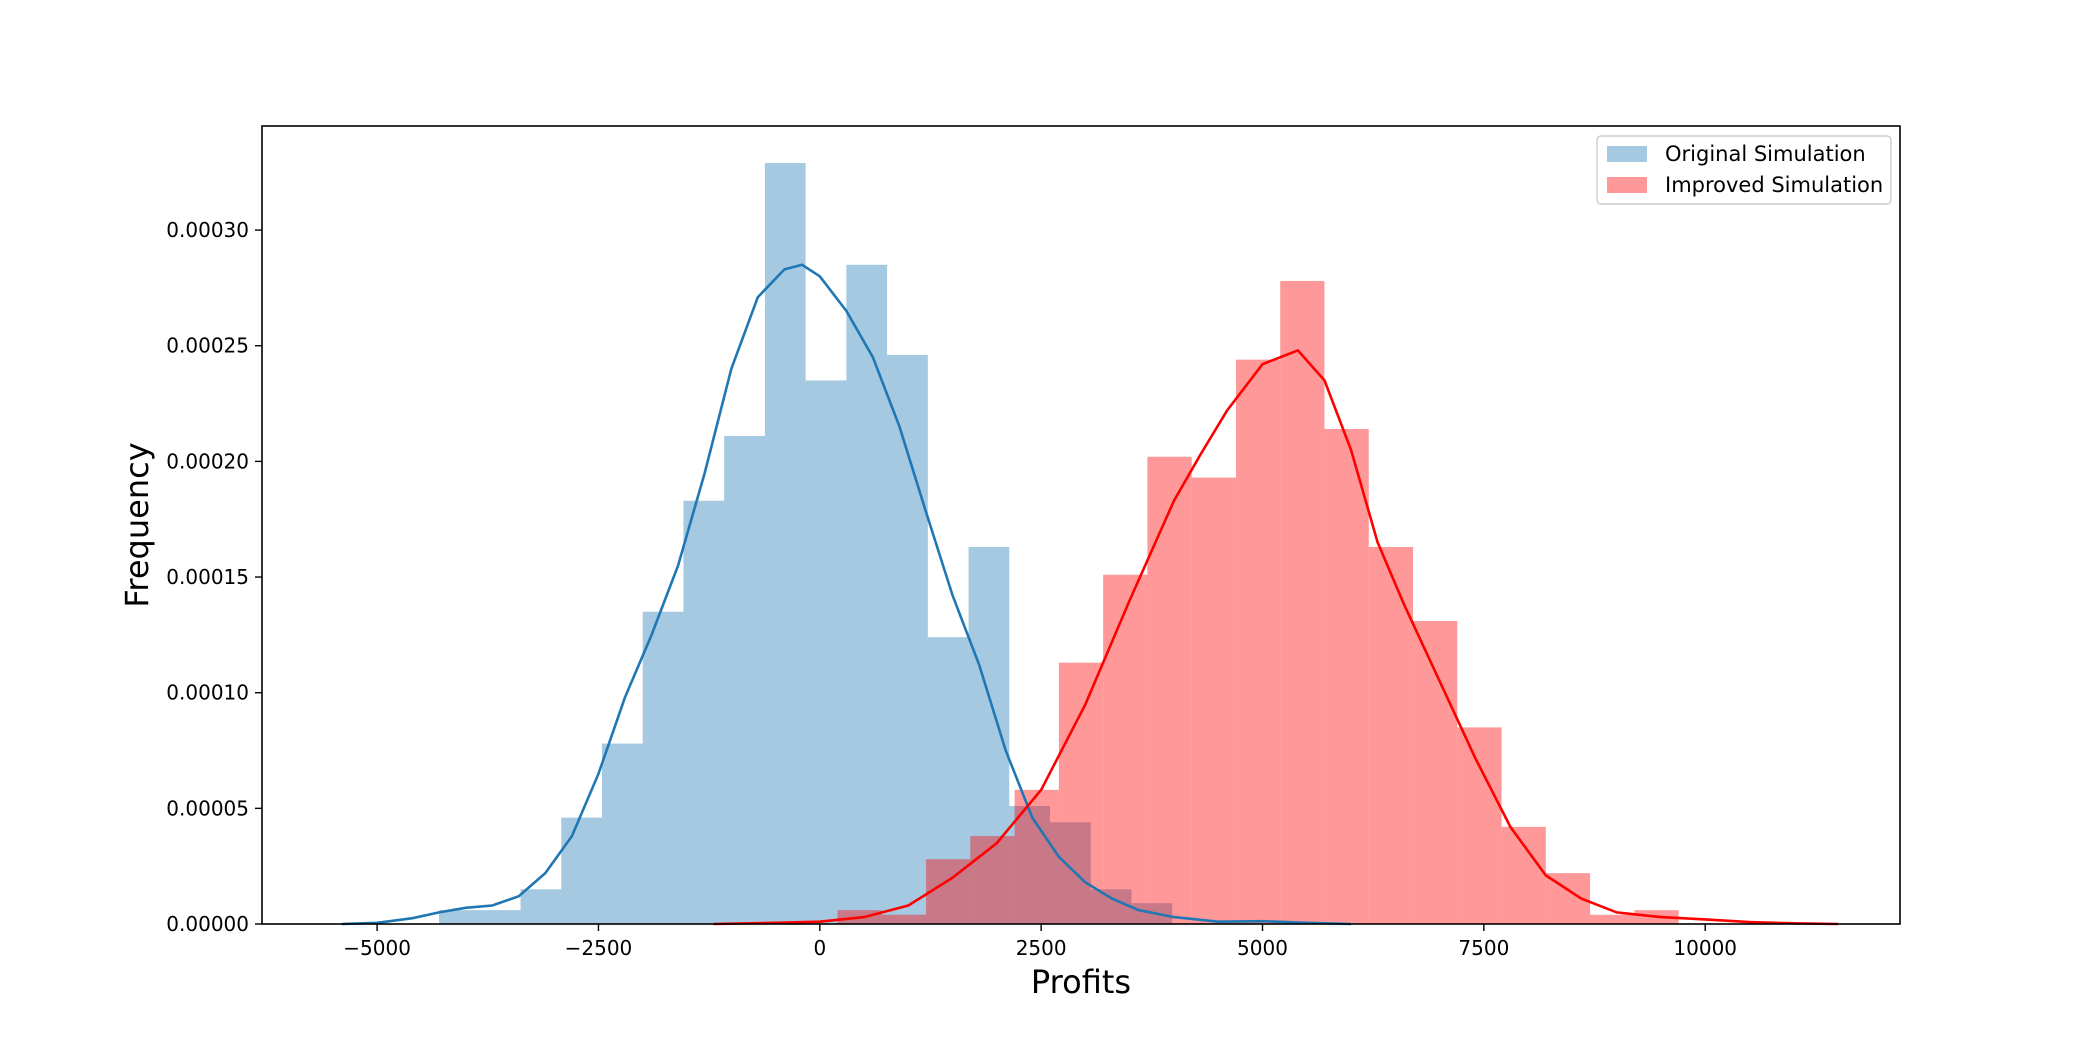  Describe the element at coordinates (1705, 948) in the screenshot. I see `x-tick-label: 10000` at that location.